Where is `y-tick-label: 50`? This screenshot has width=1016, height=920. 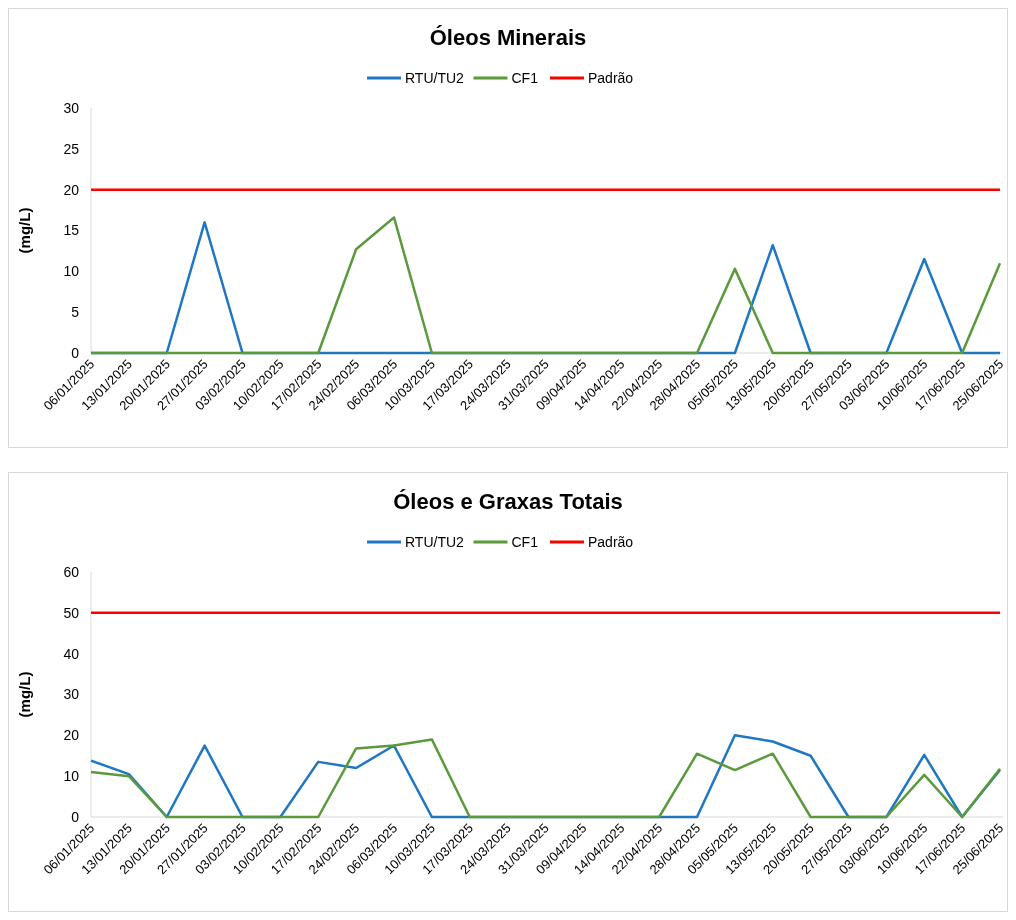
y-tick-label: 50 is located at coordinates (71, 612).